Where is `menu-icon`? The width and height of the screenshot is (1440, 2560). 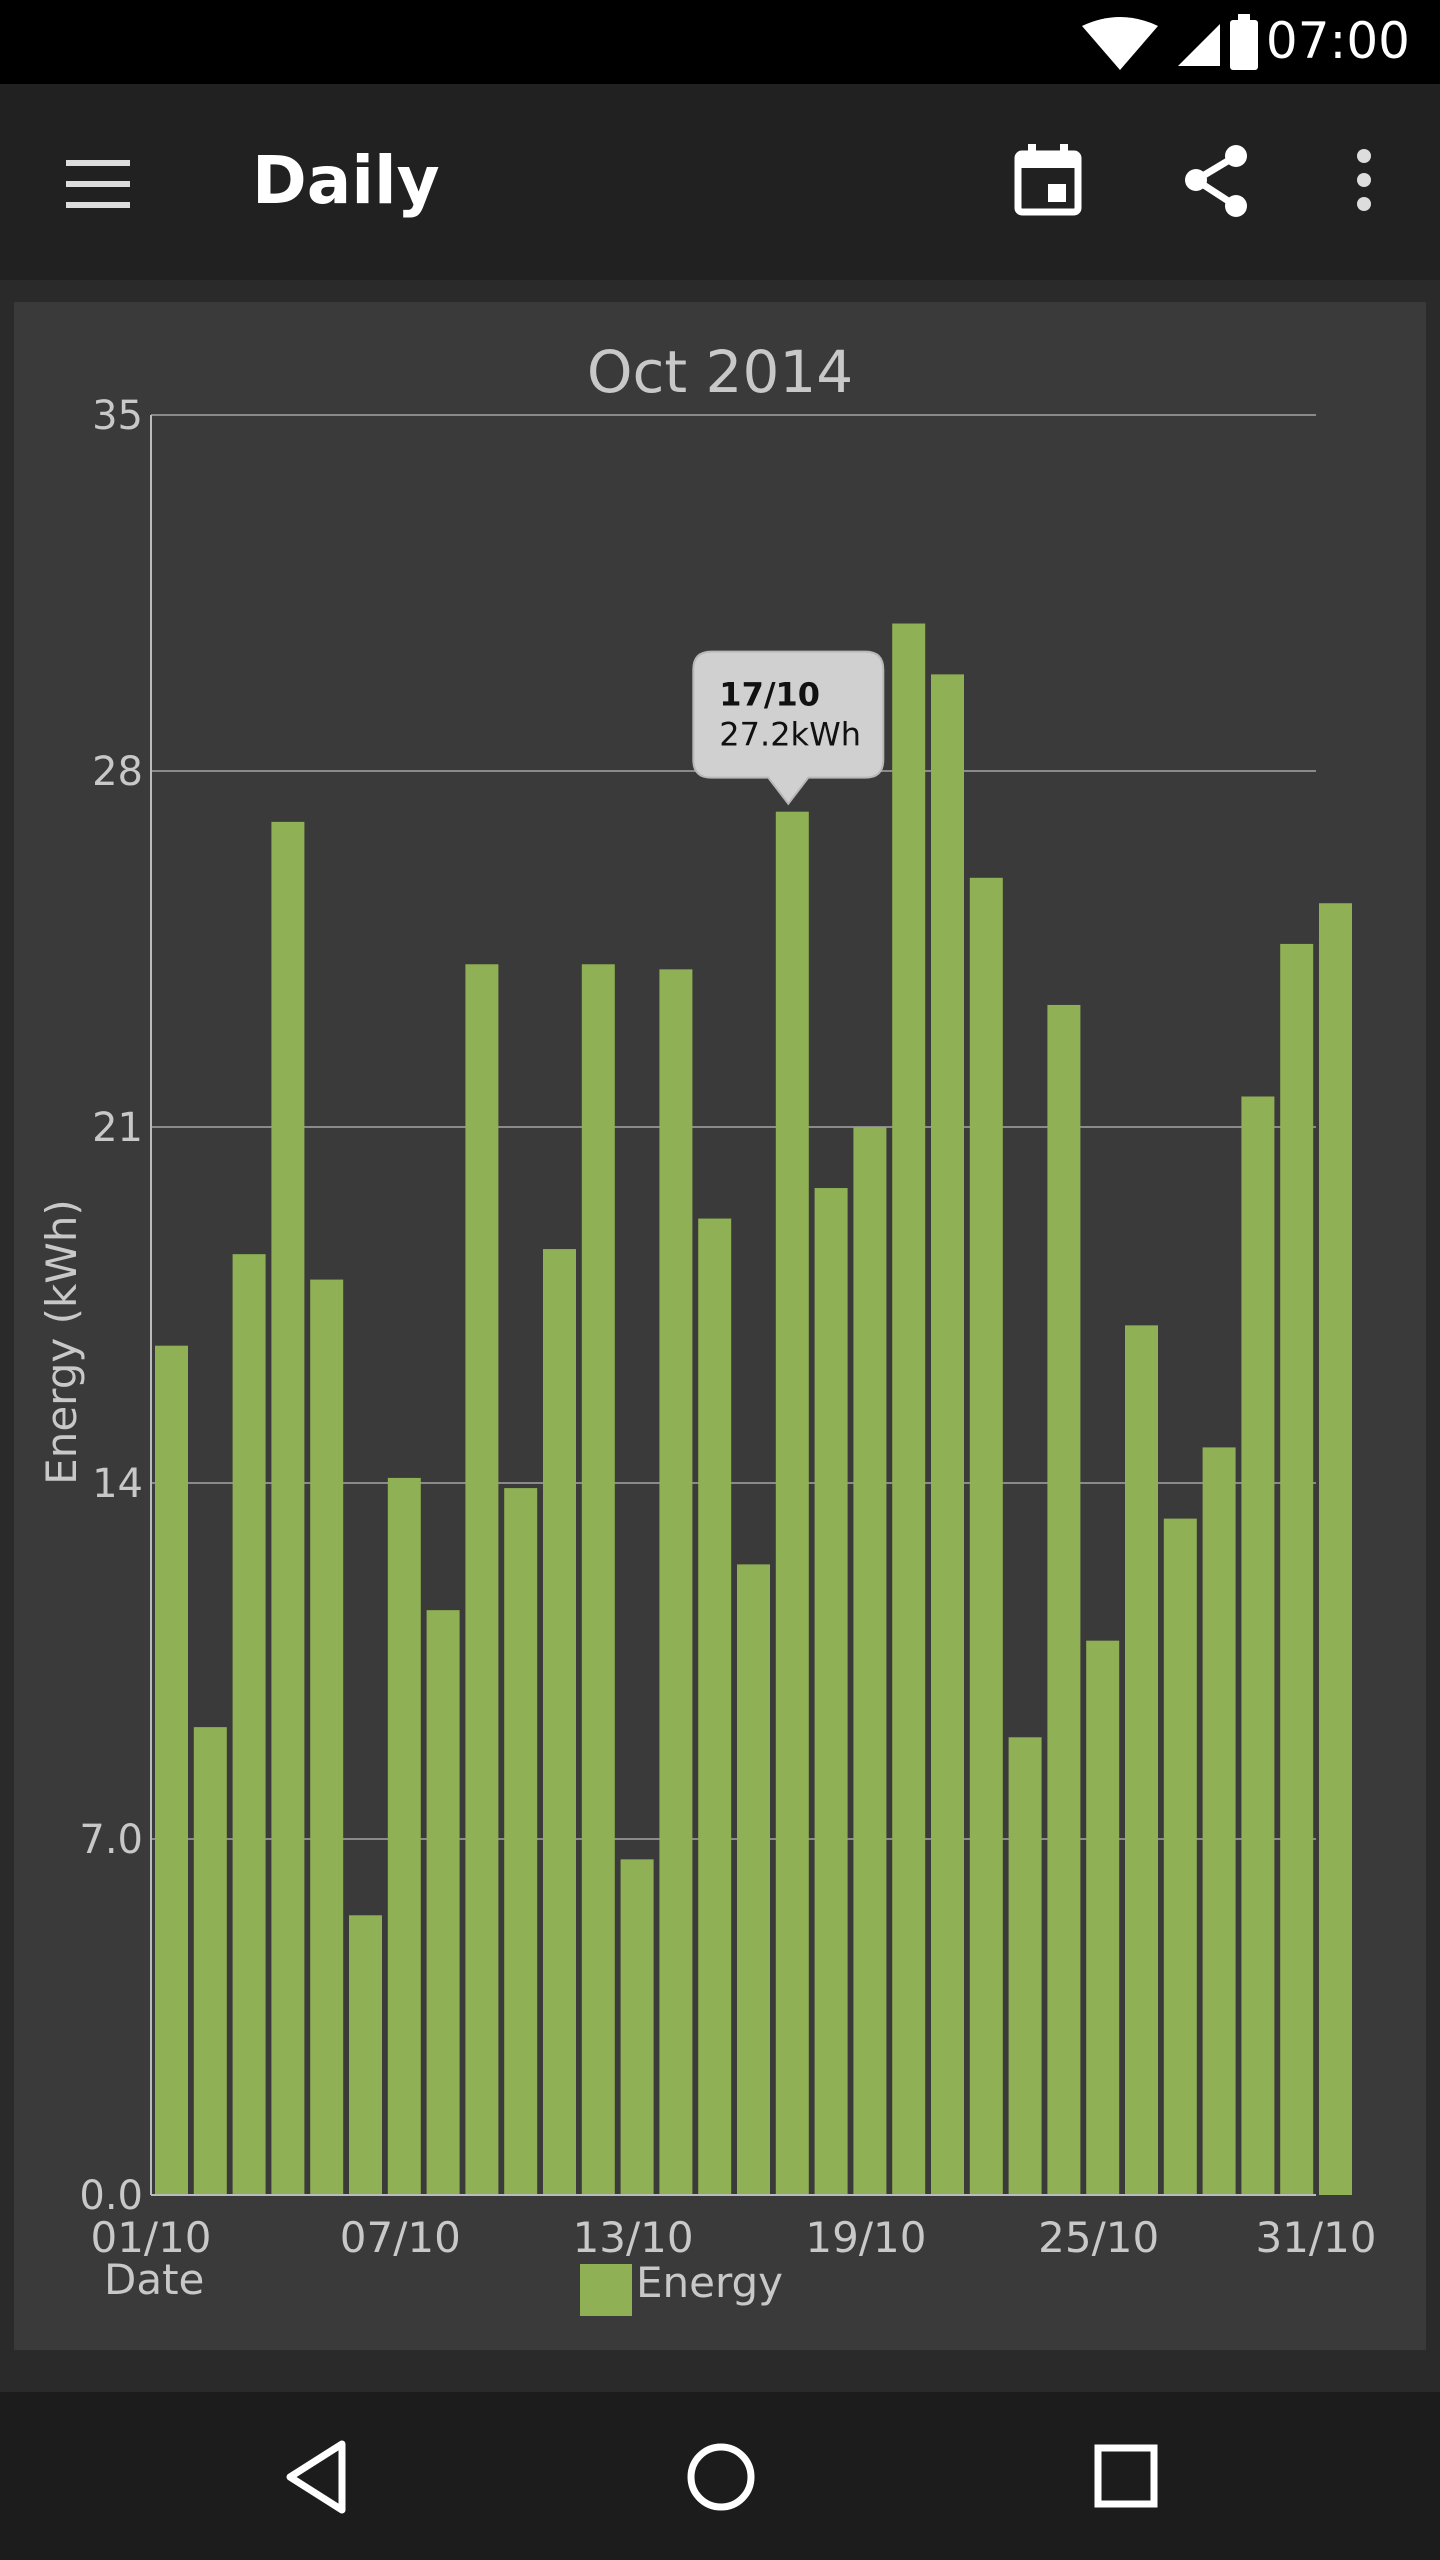 menu-icon is located at coordinates (98, 184).